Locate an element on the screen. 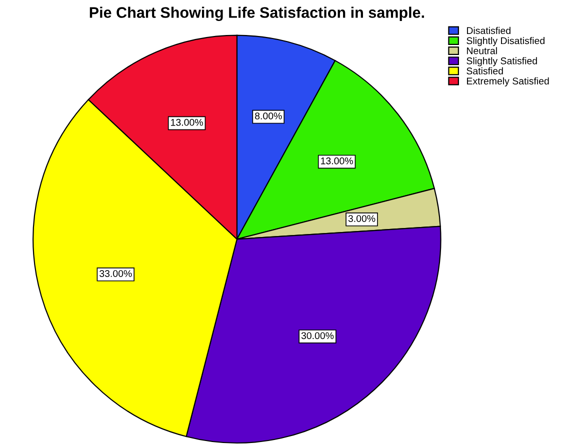 The height and width of the screenshot is (447, 571). data-label: 30.00% is located at coordinates (317, 336).